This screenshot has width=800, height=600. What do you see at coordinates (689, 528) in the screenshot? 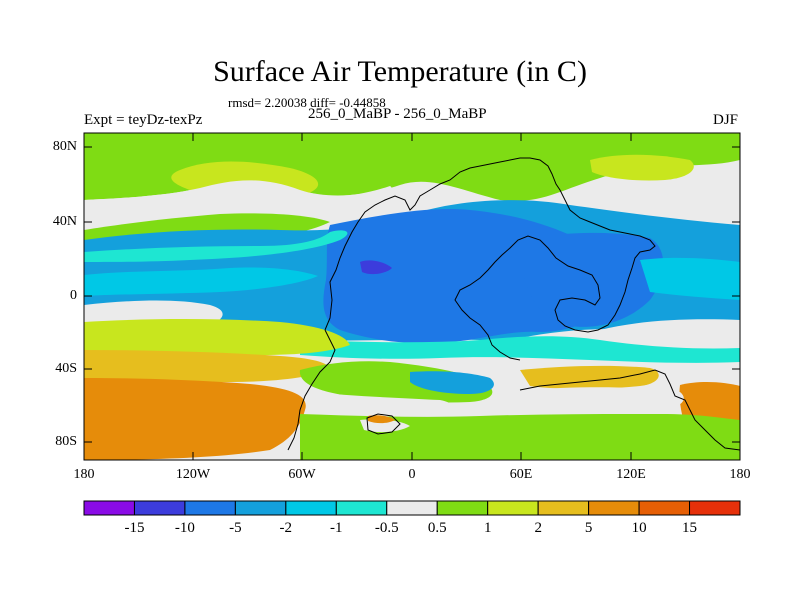
I see `colorbar-label: 15` at bounding box center [689, 528].